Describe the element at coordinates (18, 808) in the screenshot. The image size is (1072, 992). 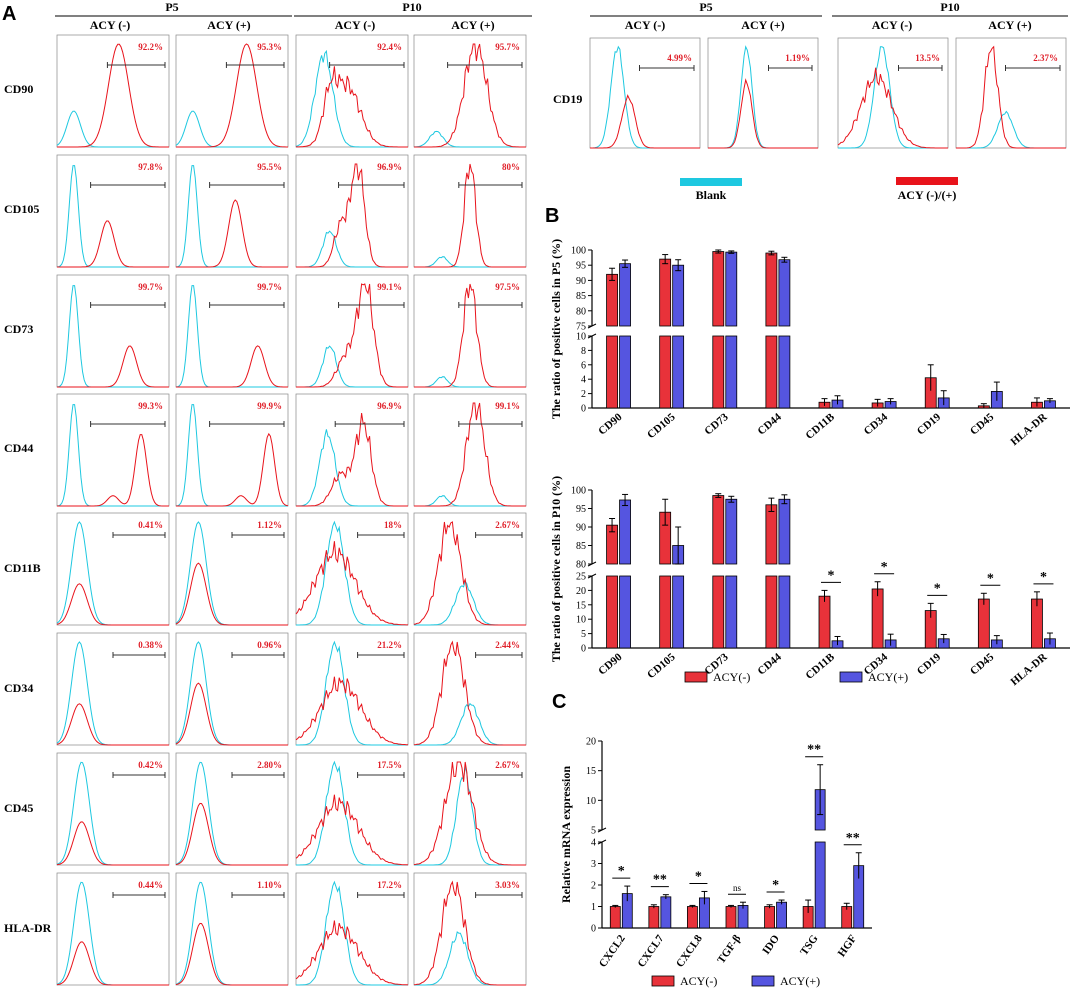
I see `marker-label-cd45: CD45` at that location.